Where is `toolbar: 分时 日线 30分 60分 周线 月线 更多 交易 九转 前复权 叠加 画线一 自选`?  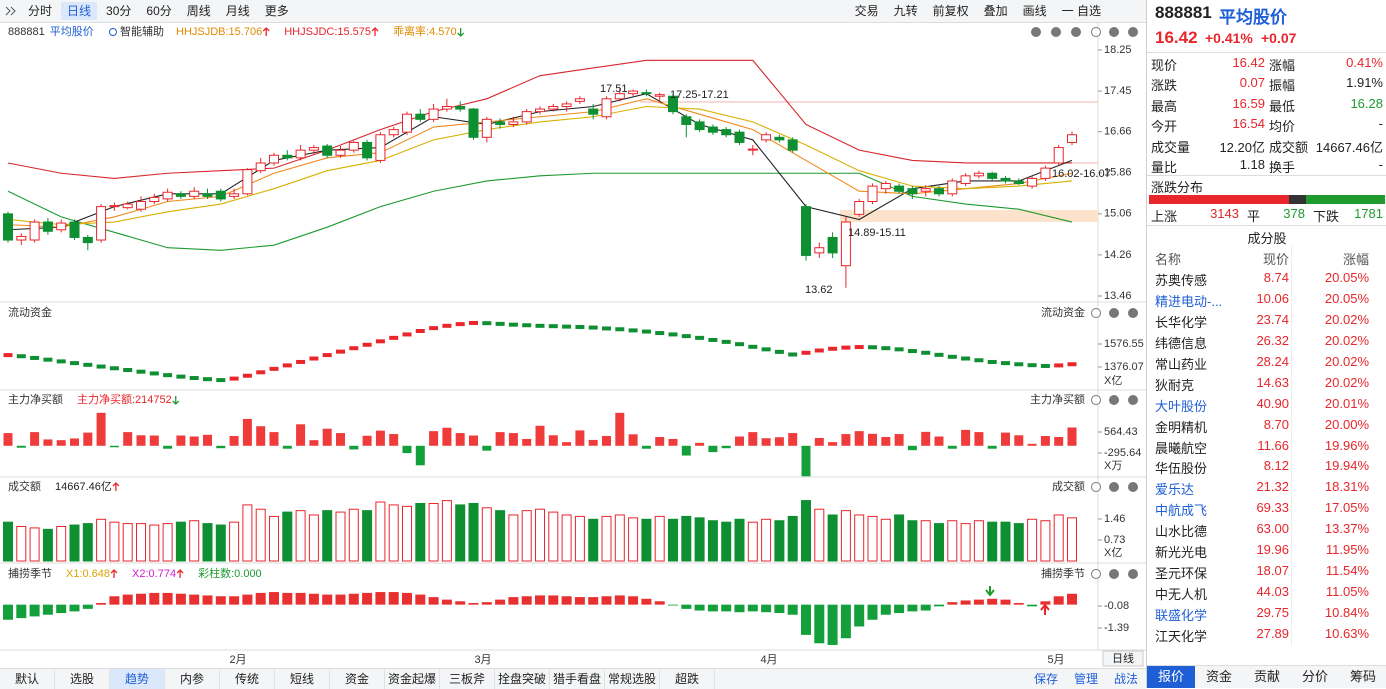 toolbar: 分时 日线 30分 60分 周线 月线 更多 交易 九转 前复权 叠加 画线一 自选 is located at coordinates (573, 11).